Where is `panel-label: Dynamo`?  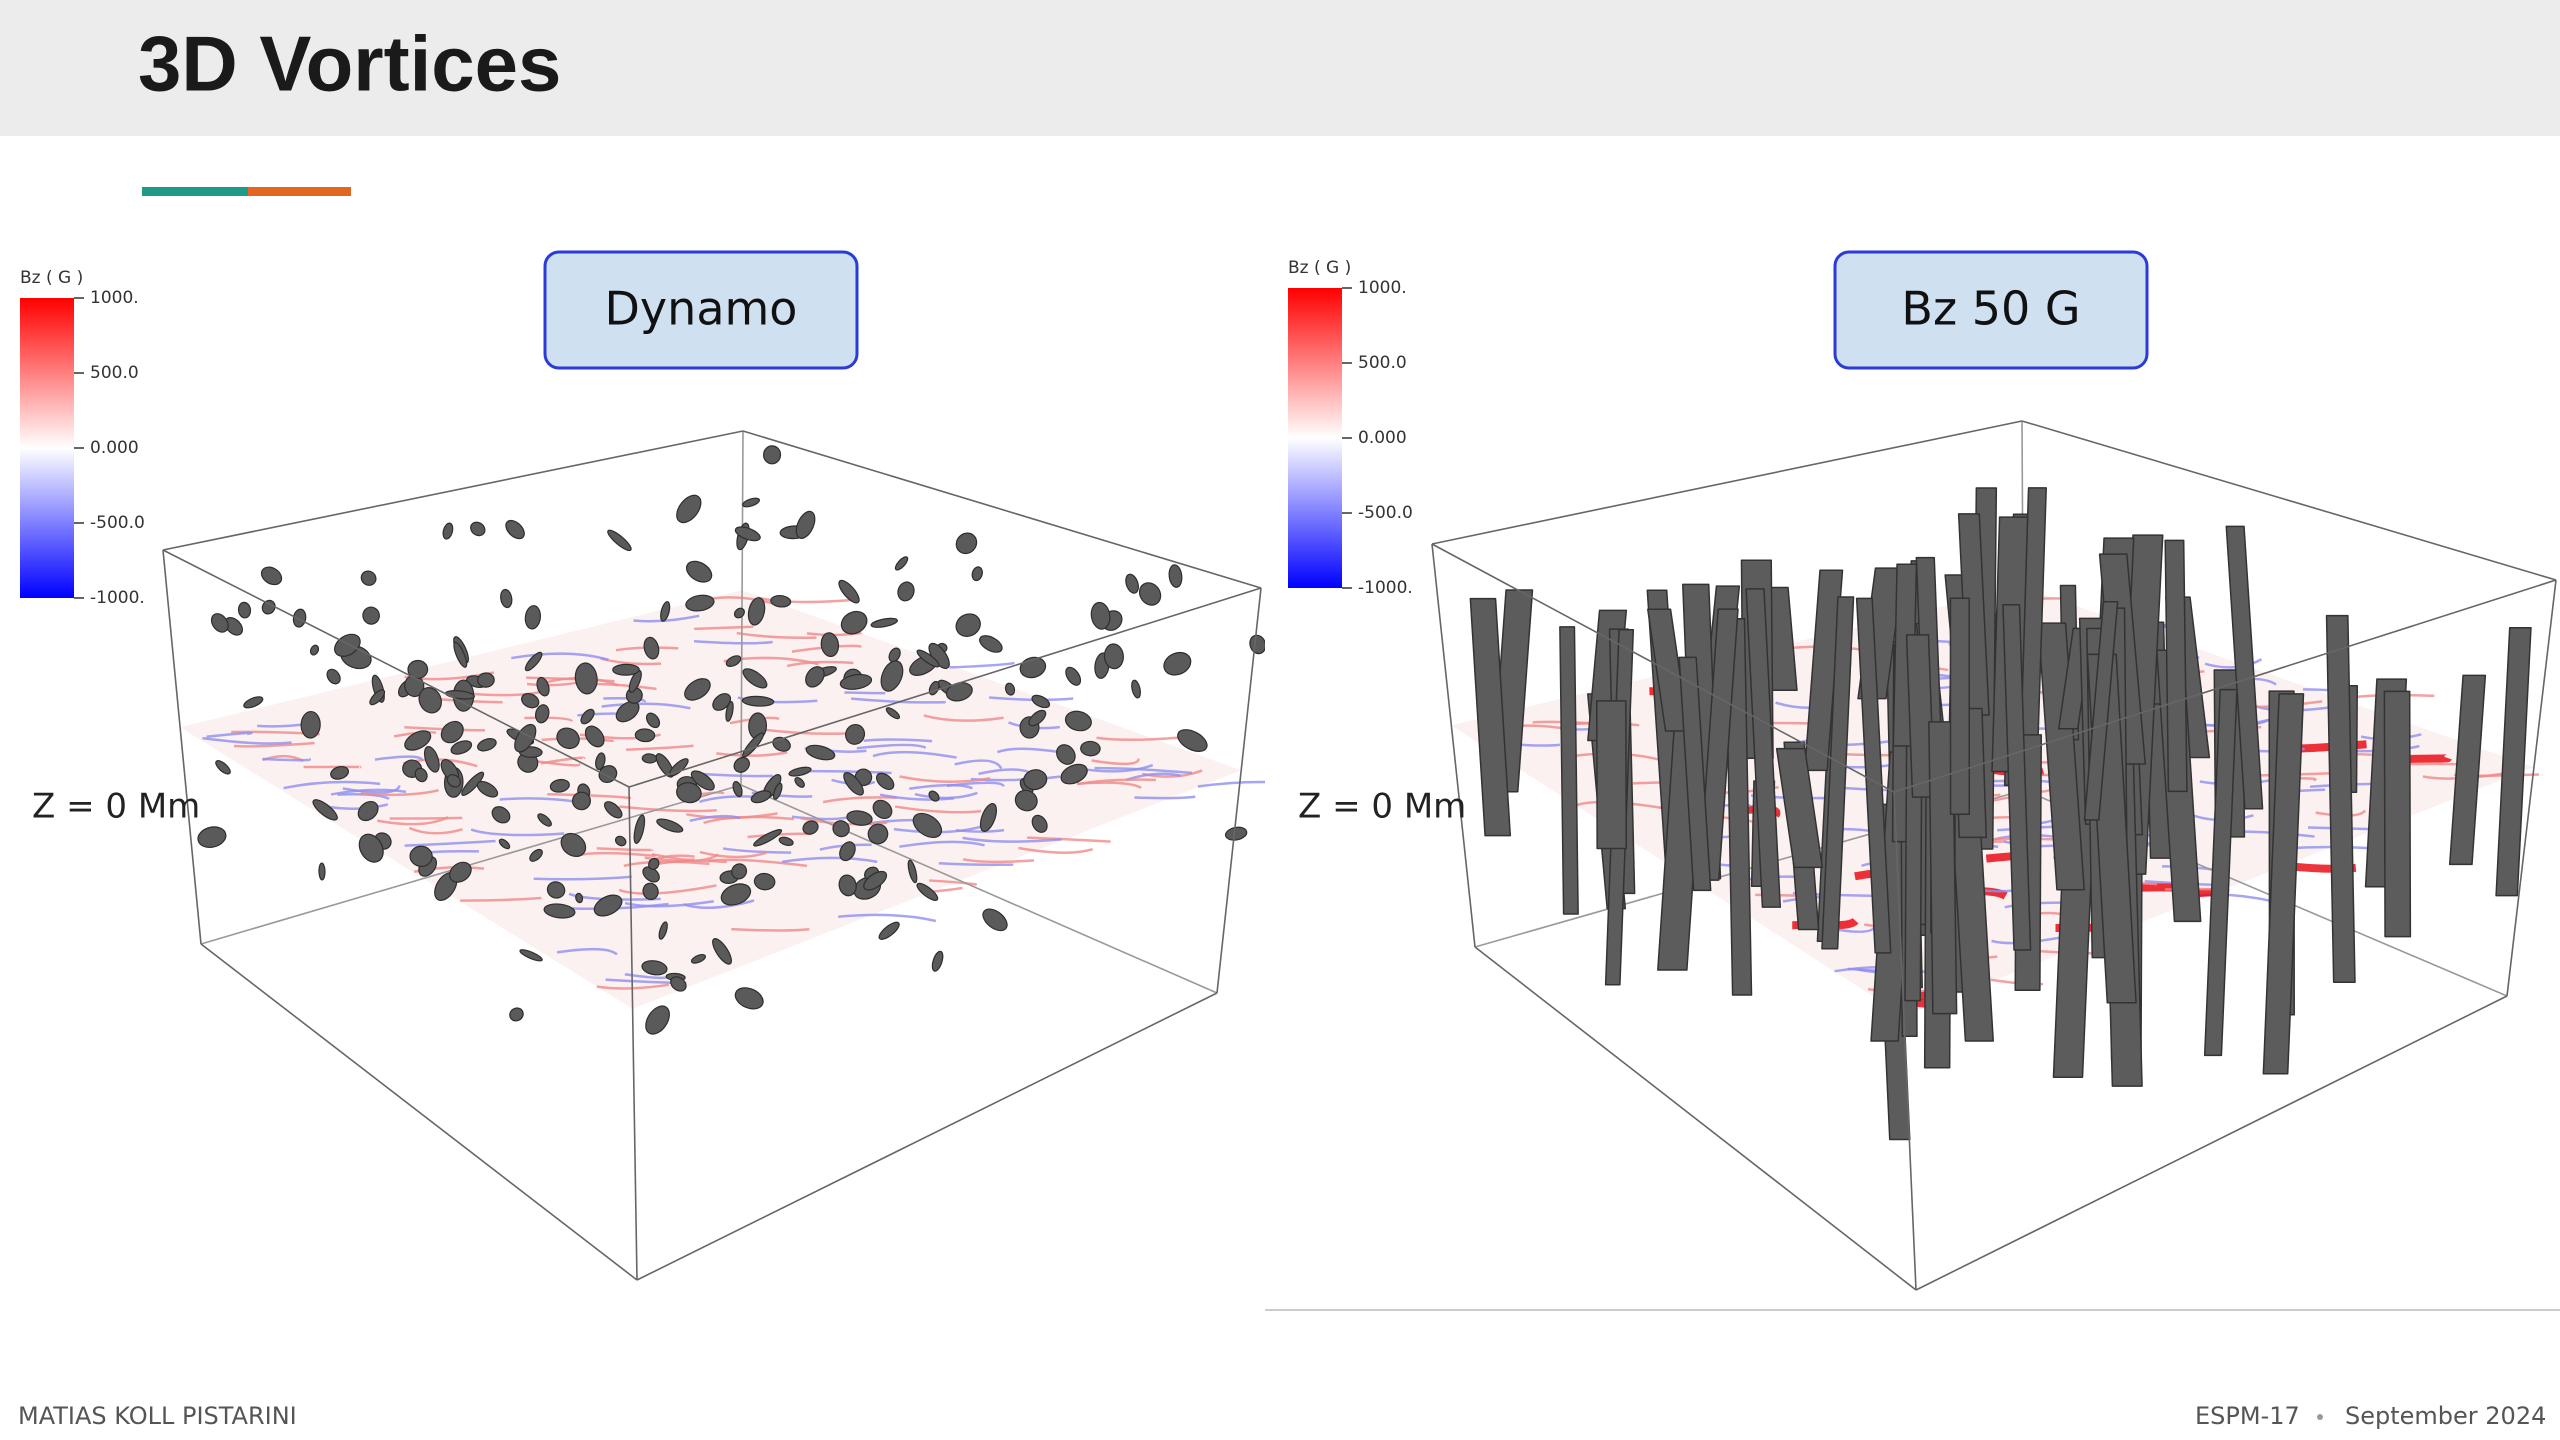
panel-label: Dynamo is located at coordinates (701, 309).